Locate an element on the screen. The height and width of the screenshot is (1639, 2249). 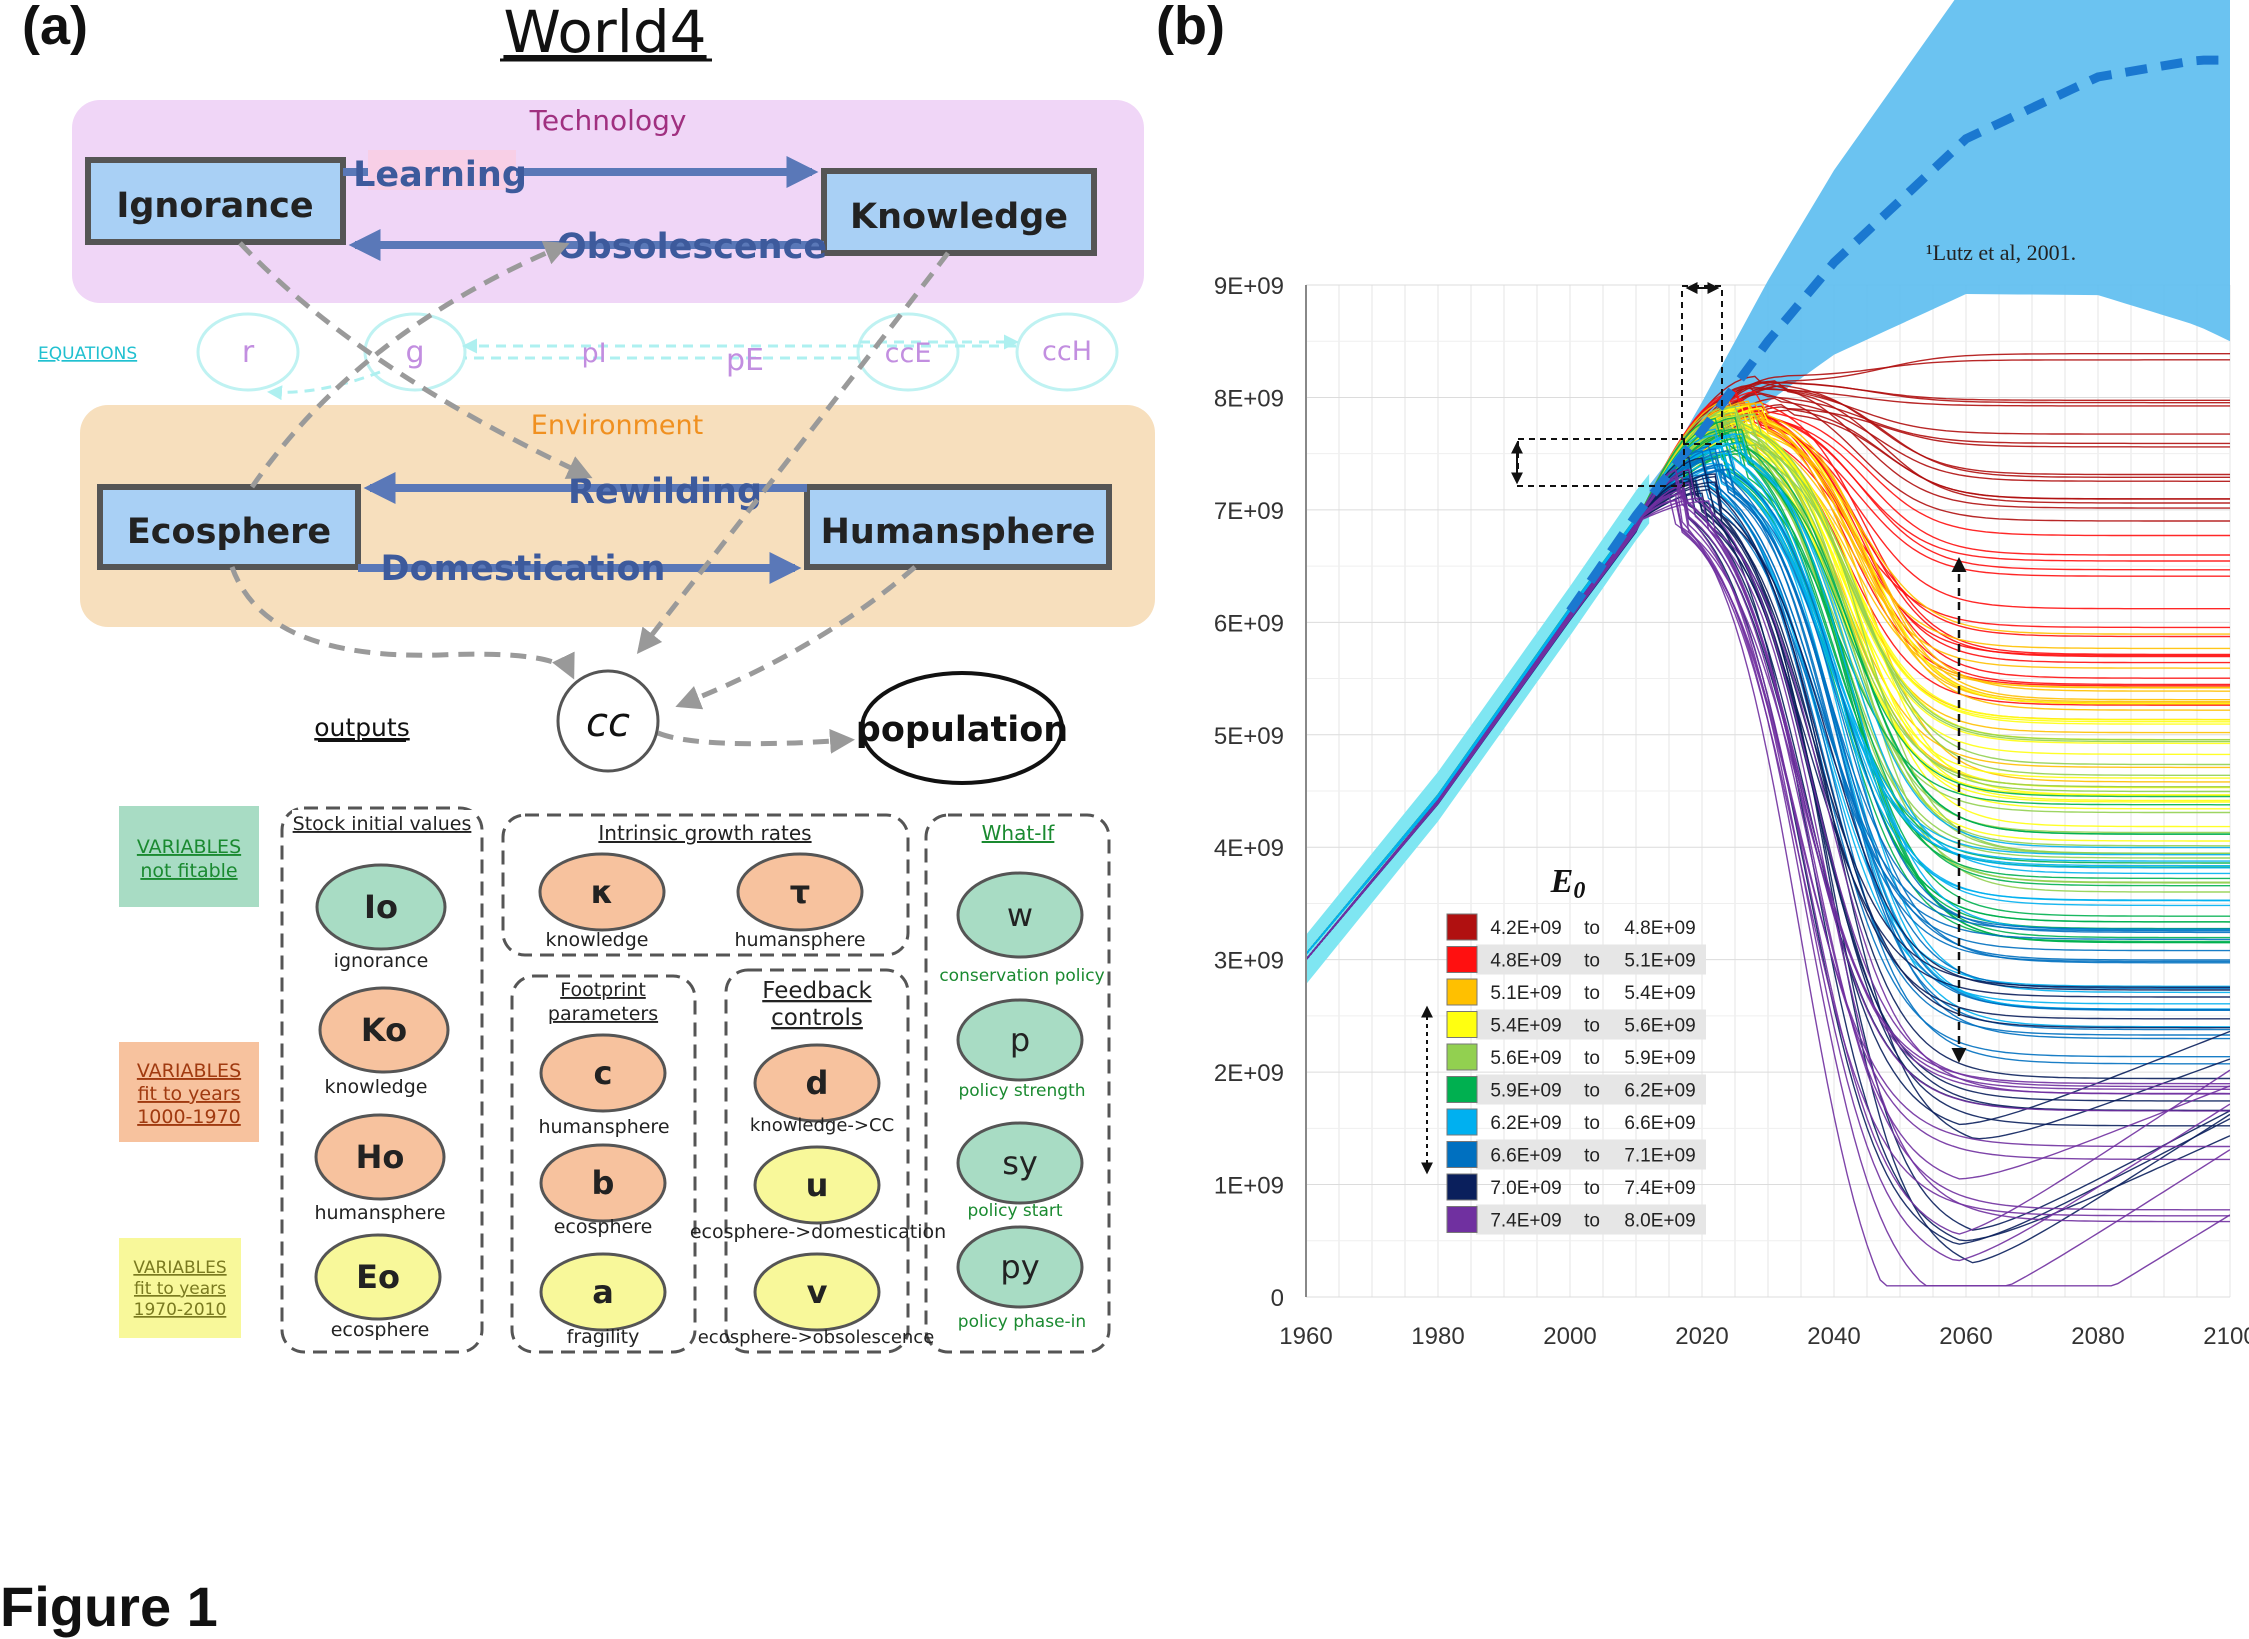
legend-fit2-line3: 1970-2010 is located at coordinates (180, 1310).